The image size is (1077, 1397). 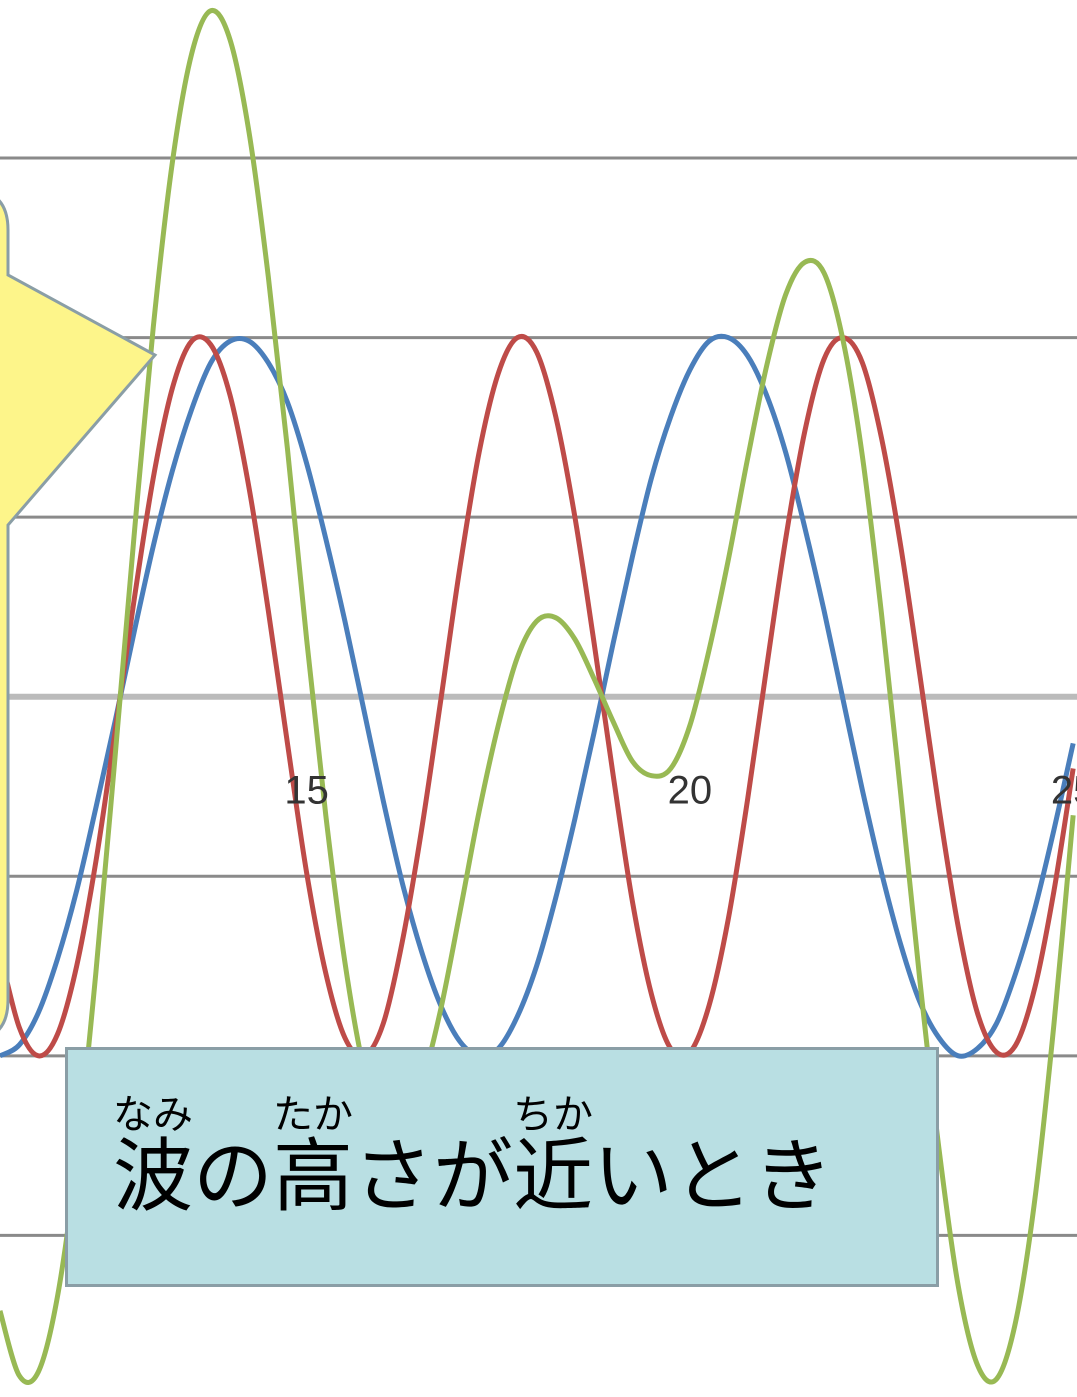 What do you see at coordinates (713, 1176) in the screenshot?
I see `annotation-chars: いとき` at bounding box center [713, 1176].